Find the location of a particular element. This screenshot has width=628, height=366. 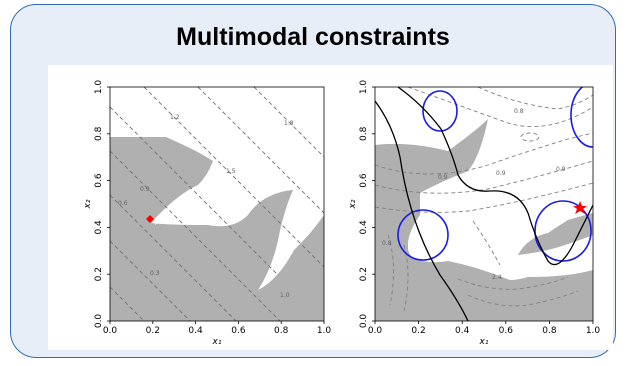

left-ytick-label: 0.6 is located at coordinates (99, 180).